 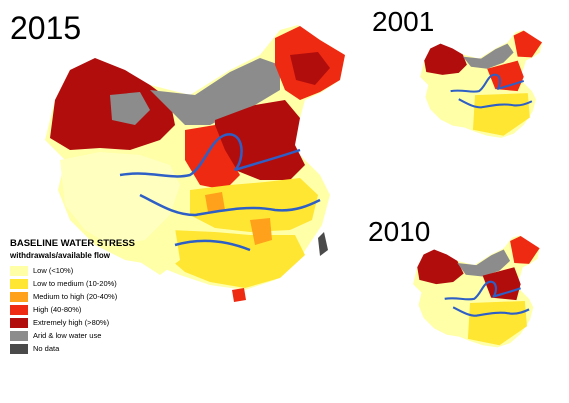 I want to click on region-northeast-dark, so click(x=310, y=68).